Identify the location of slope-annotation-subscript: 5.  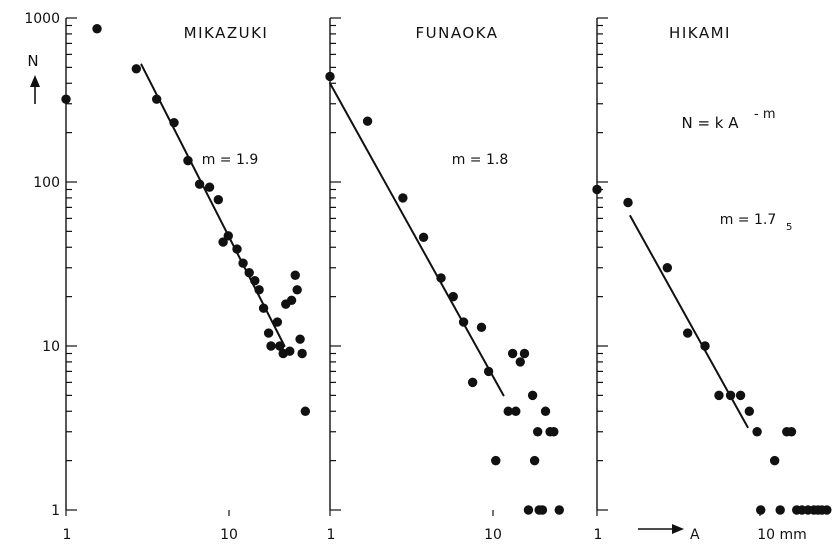
(789, 227).